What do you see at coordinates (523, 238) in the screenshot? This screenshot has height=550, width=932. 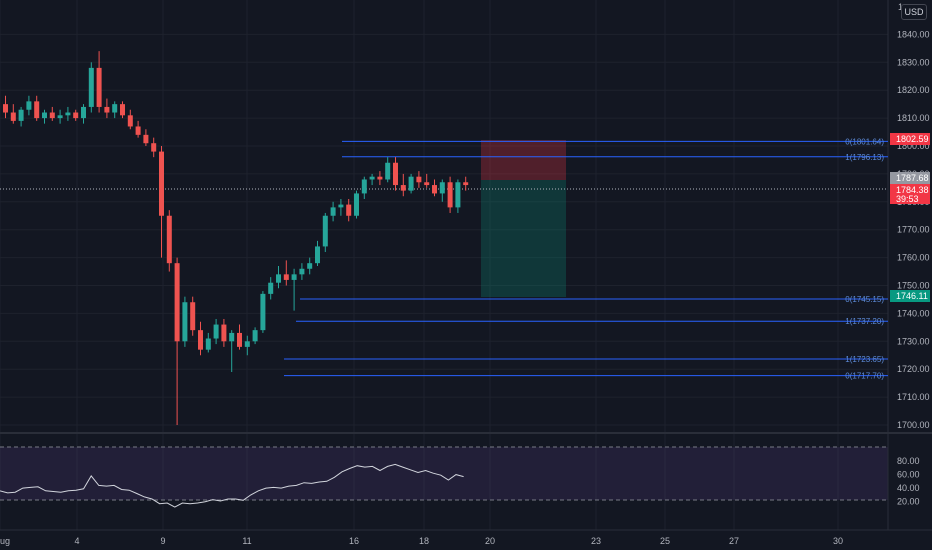 I see `take-profit-zone` at bounding box center [523, 238].